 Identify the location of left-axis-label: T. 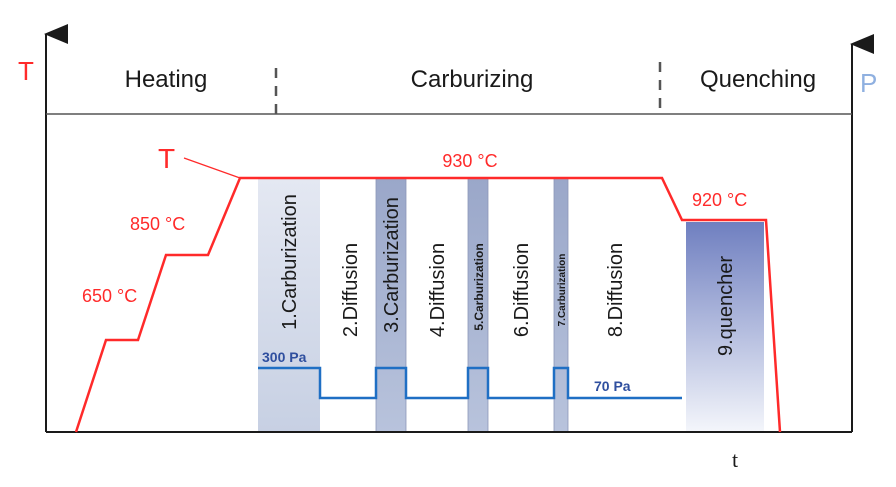
(26, 71).